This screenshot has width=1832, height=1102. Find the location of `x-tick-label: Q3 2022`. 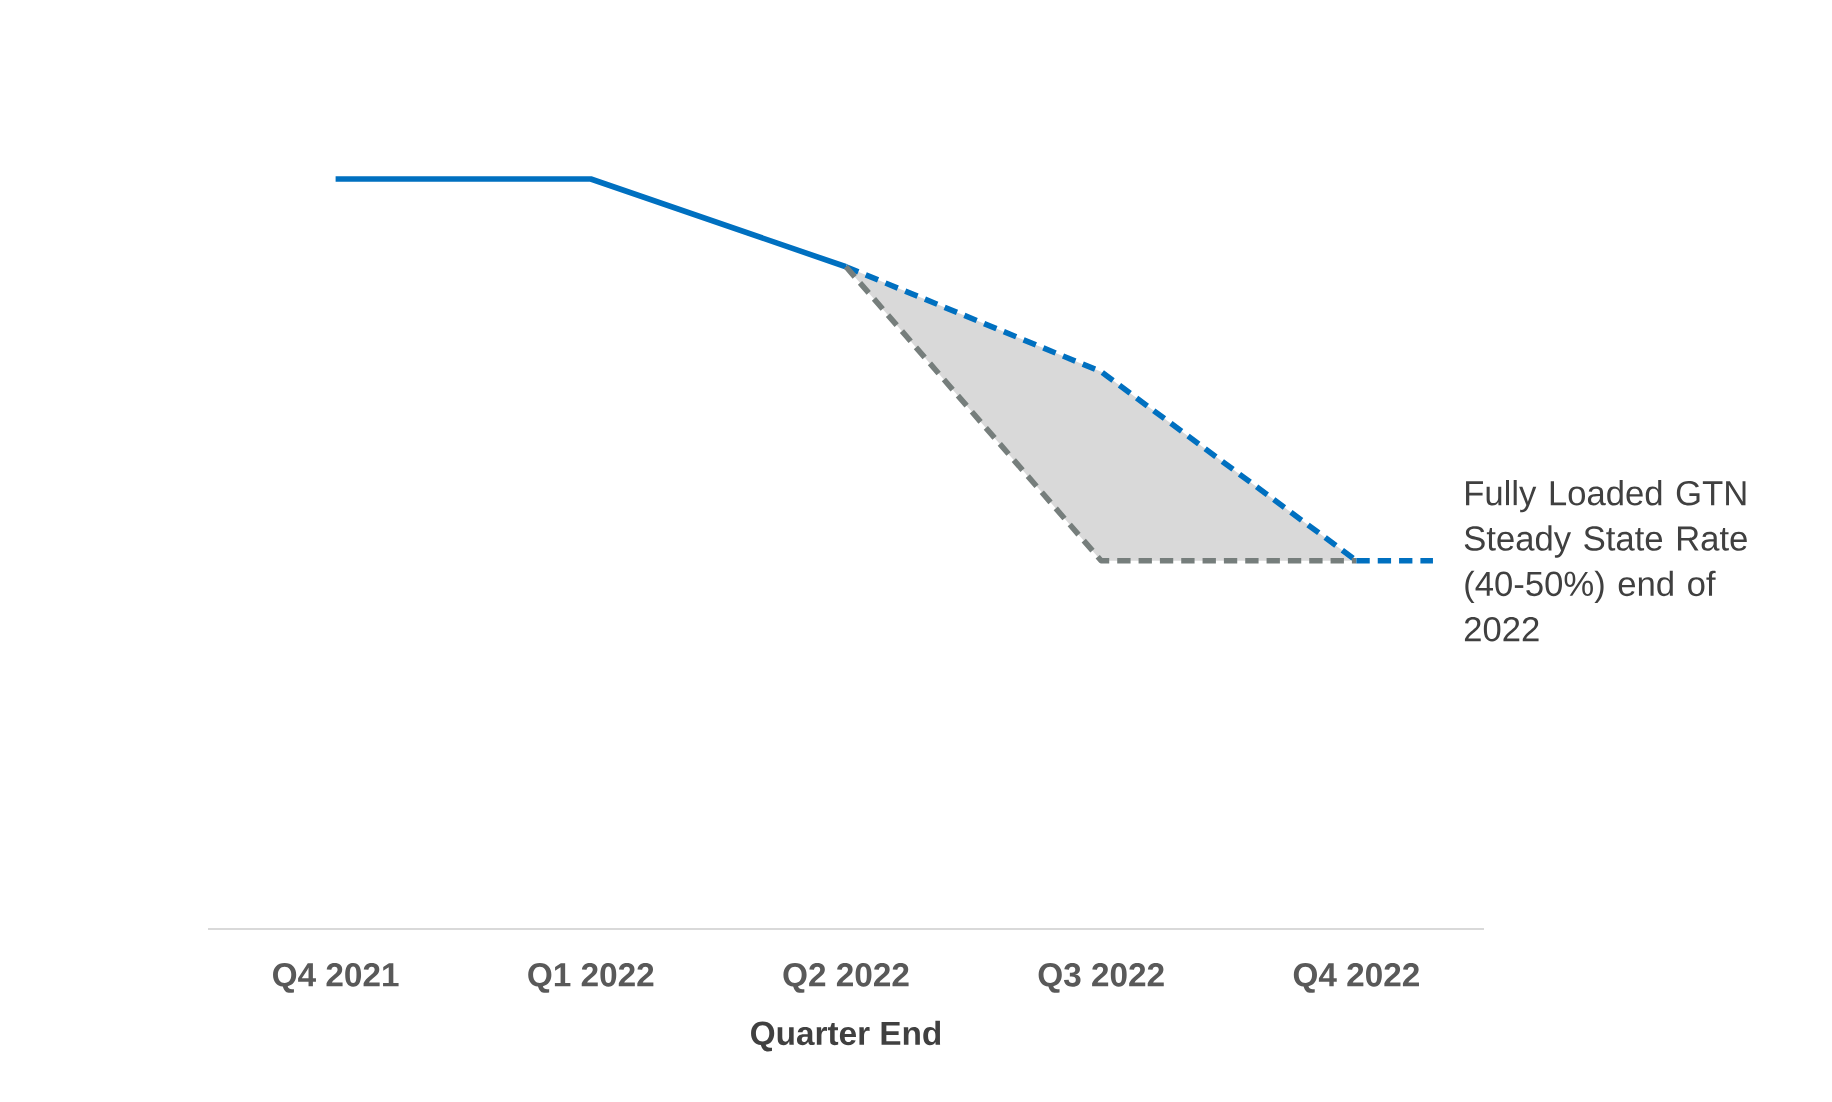

x-tick-label: Q3 2022 is located at coordinates (1101, 978).